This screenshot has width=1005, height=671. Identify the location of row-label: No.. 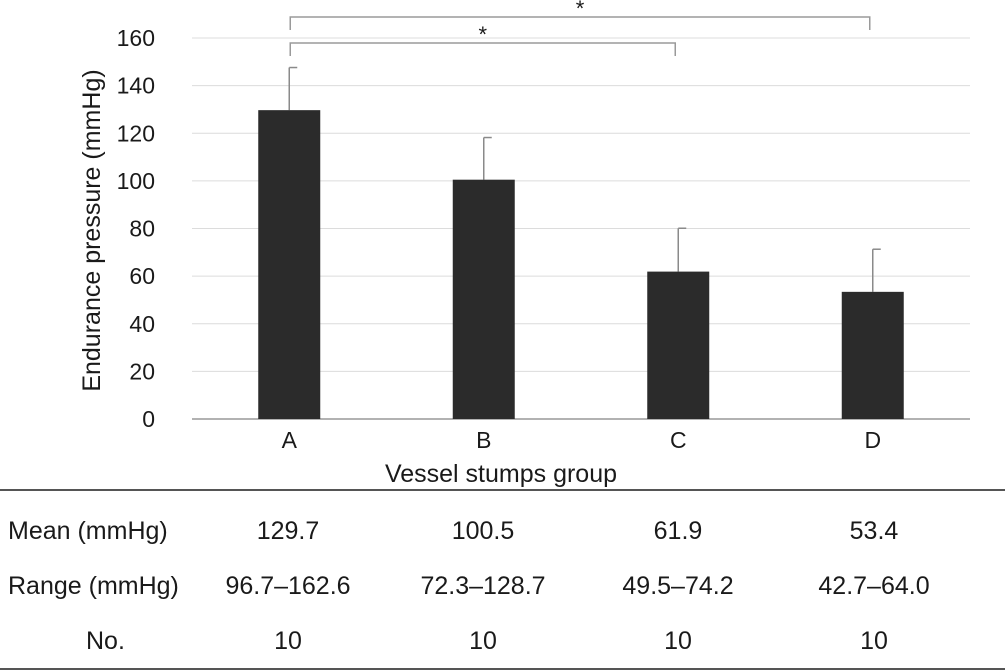
(105, 641).